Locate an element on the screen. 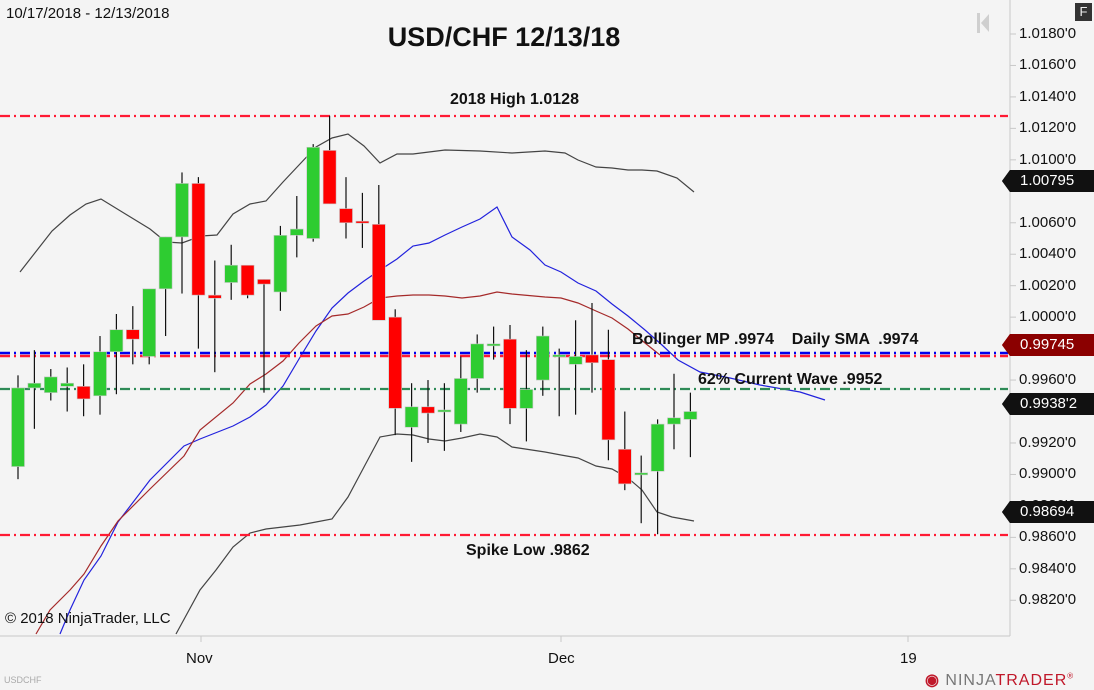 The image size is (1094, 690). level-annotation: Bollinger MP .9974 Daily SMA .9974 is located at coordinates (775, 339).